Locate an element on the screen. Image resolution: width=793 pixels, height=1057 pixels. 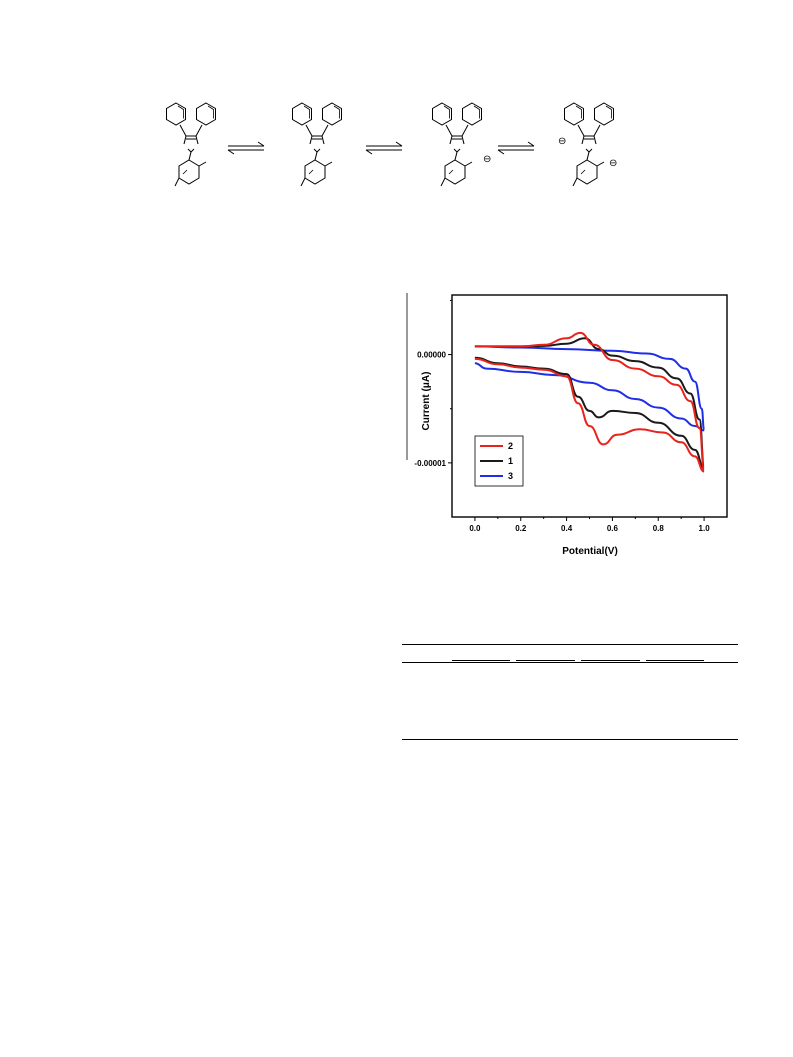
y-axis-title: Current (μA) is located at coordinates (426, 401).